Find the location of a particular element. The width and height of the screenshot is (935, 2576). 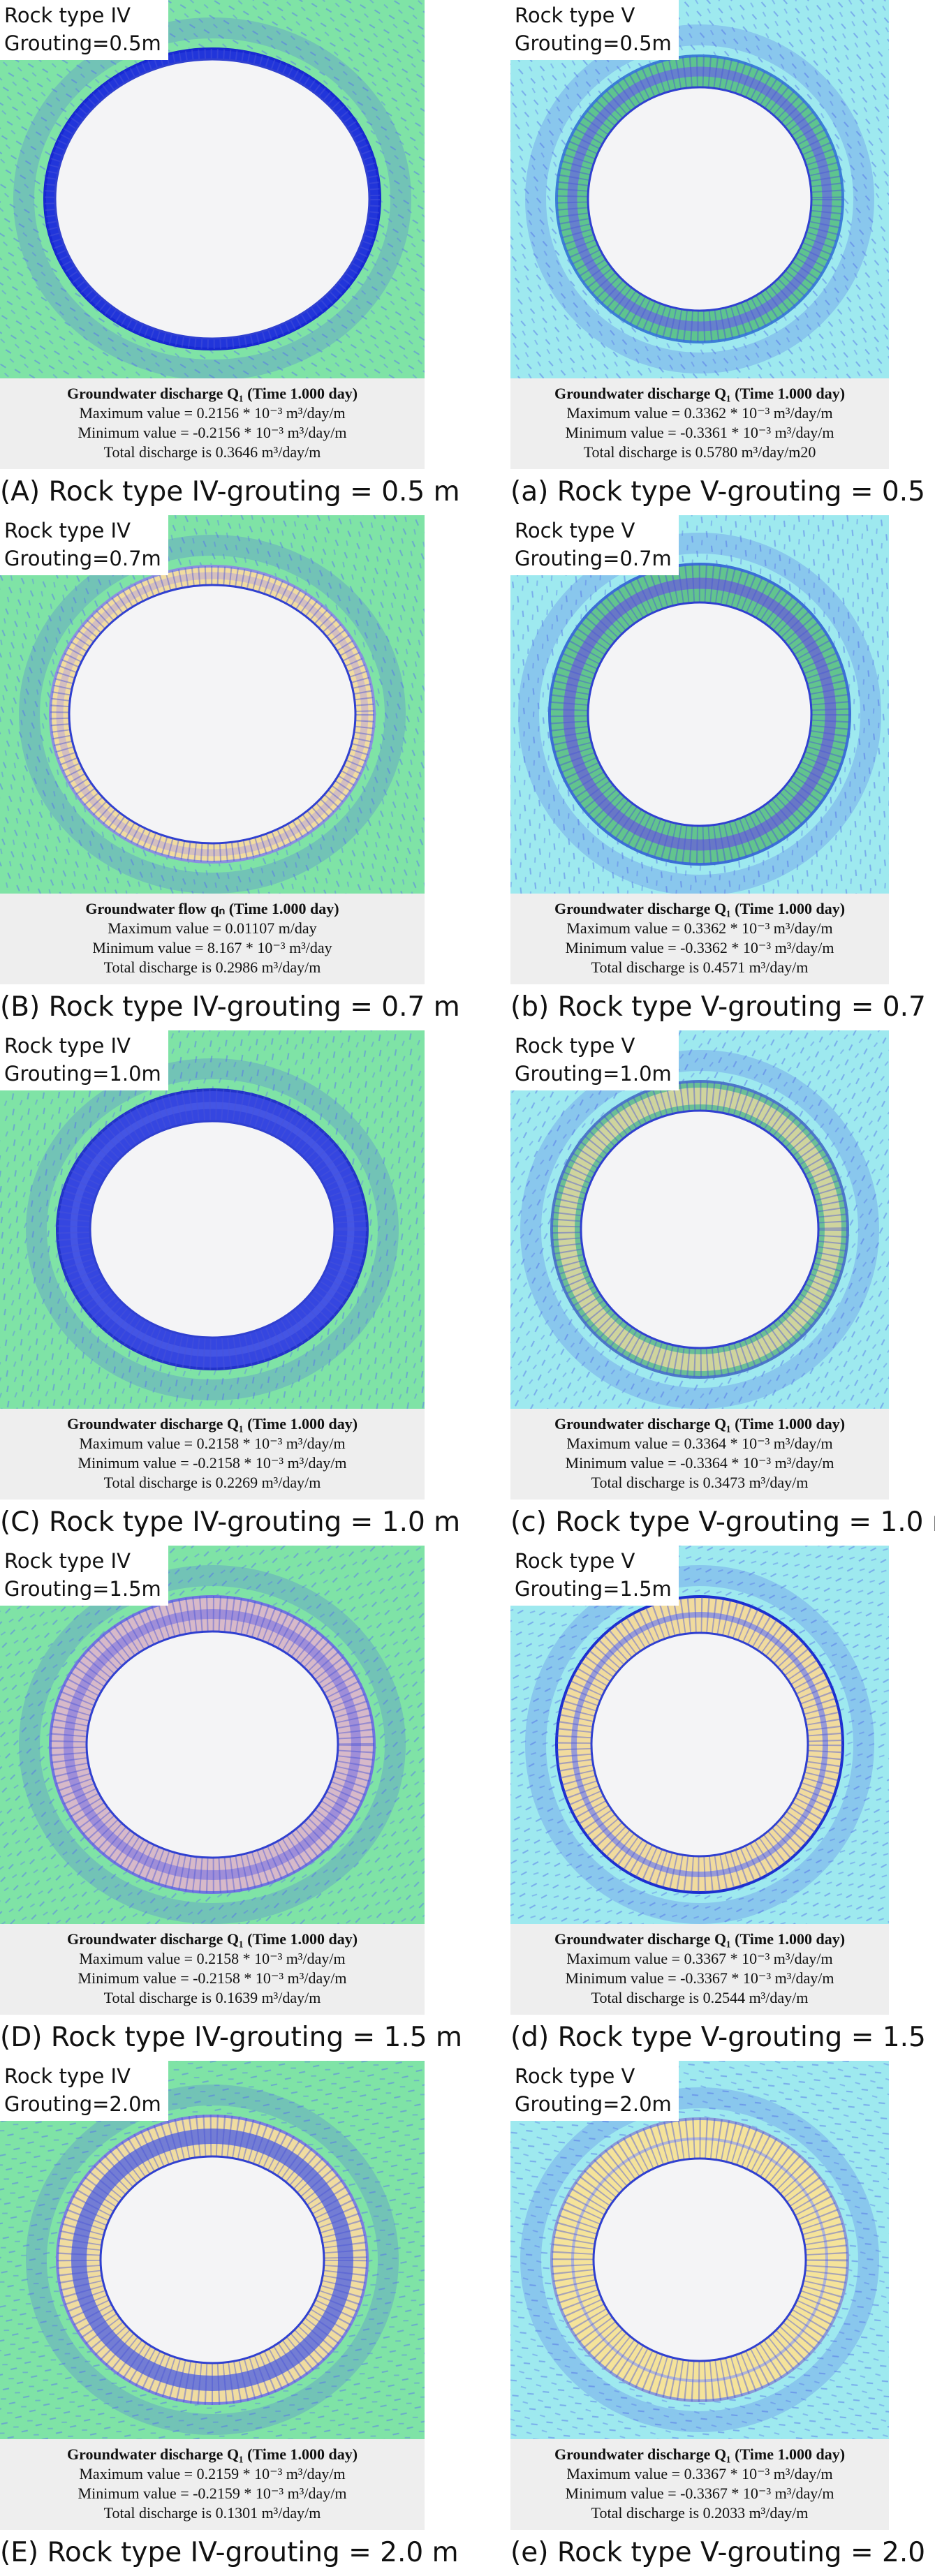

caption-total: Total discharge is 0.5780 m³/day/m20 is located at coordinates (699, 452).